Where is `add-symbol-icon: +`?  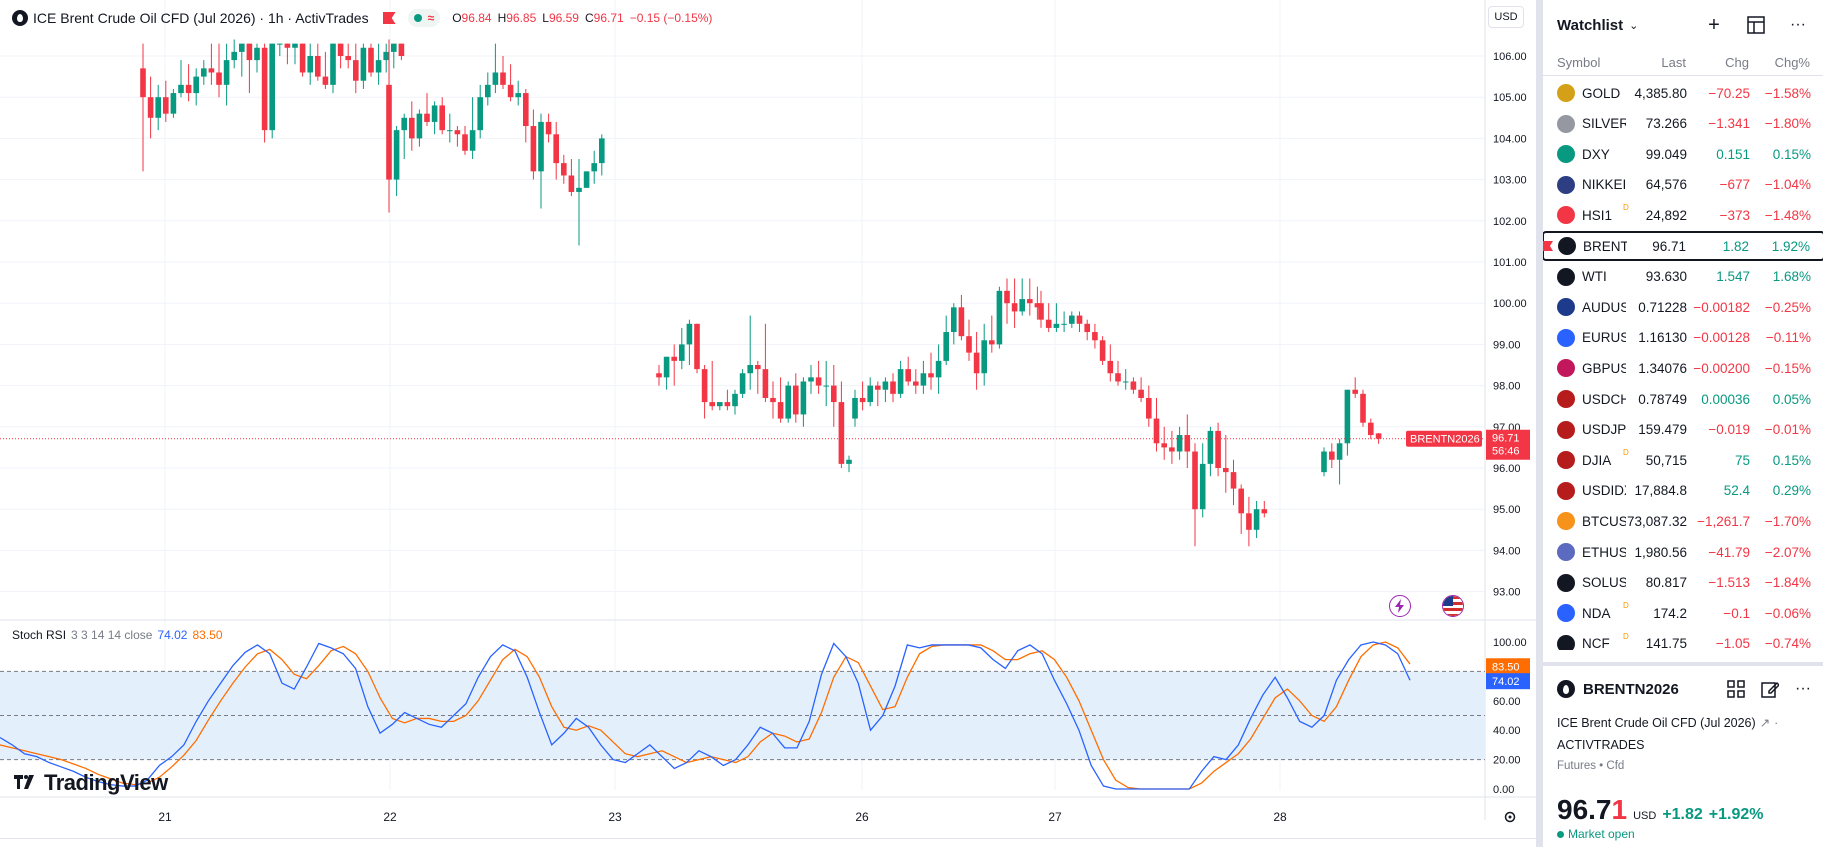
add-symbol-icon: + is located at coordinates (1714, 24).